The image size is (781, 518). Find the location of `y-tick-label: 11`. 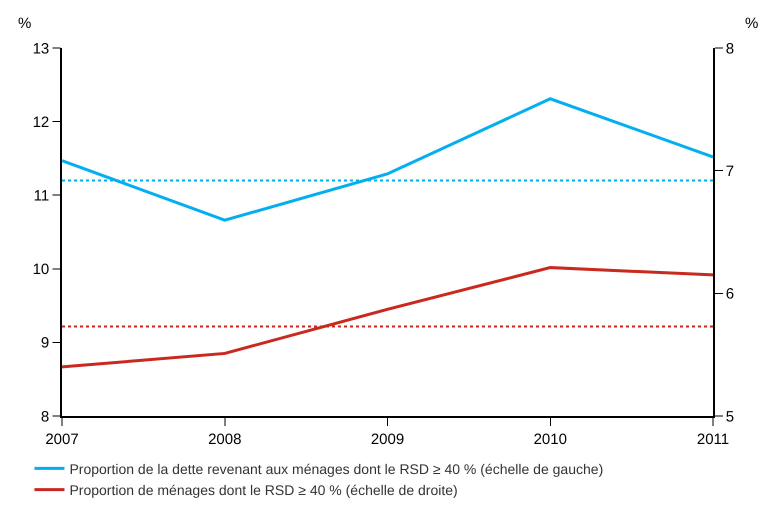

y-tick-label: 11 is located at coordinates (42, 195).